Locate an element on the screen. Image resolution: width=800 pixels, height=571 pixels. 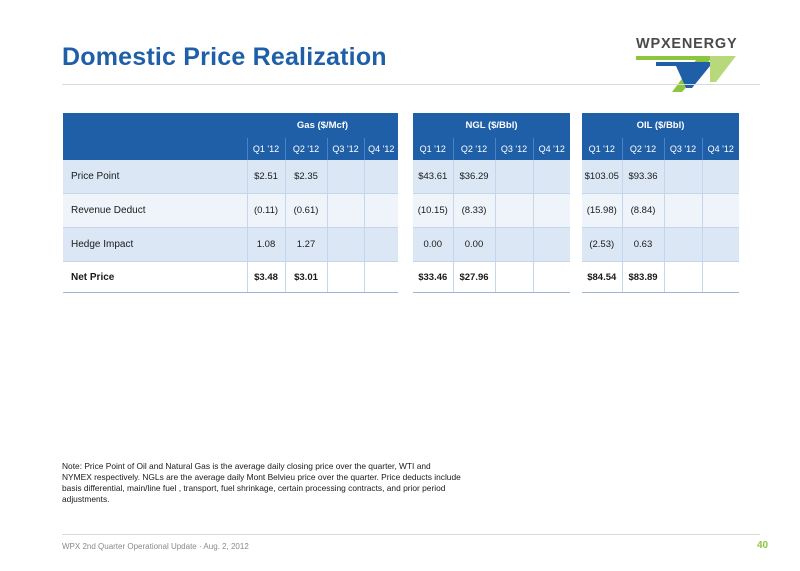
table-cell: $2.51 is located at coordinates (265, 177).